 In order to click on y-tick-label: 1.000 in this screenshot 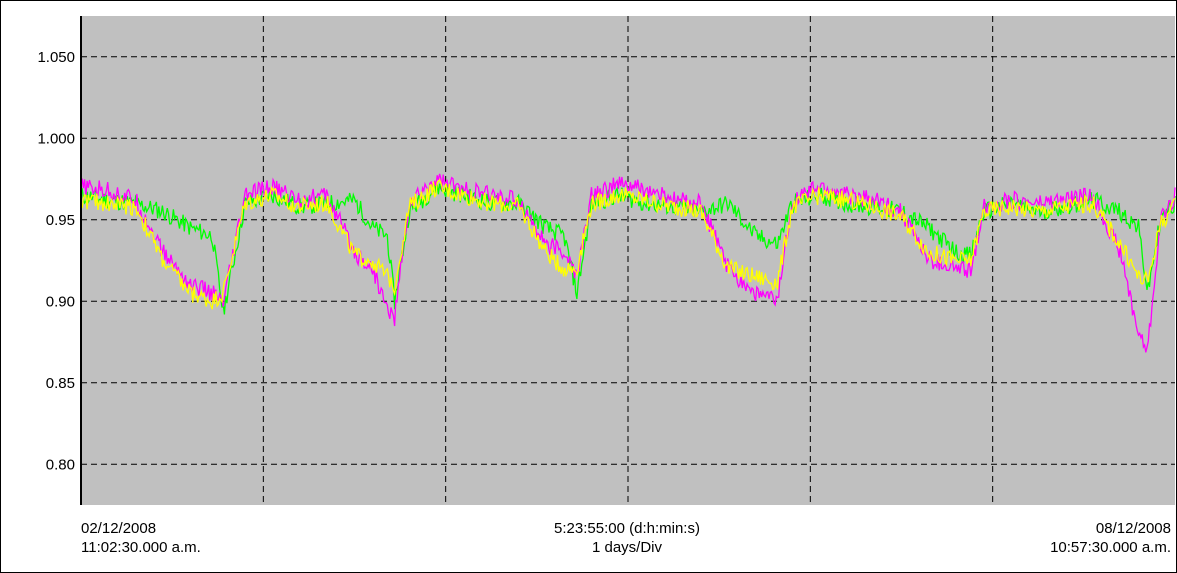, I will do `click(56, 138)`.